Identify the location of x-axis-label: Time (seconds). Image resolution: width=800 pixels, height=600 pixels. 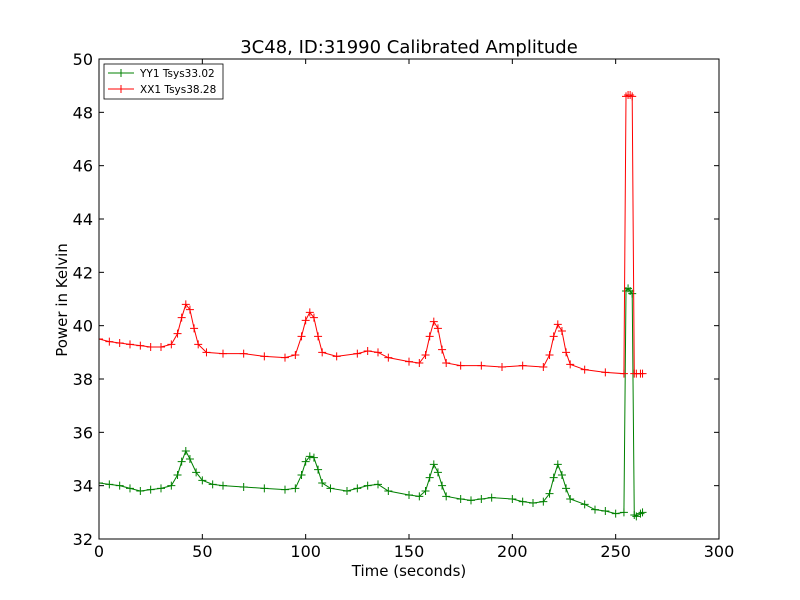
(409, 571).